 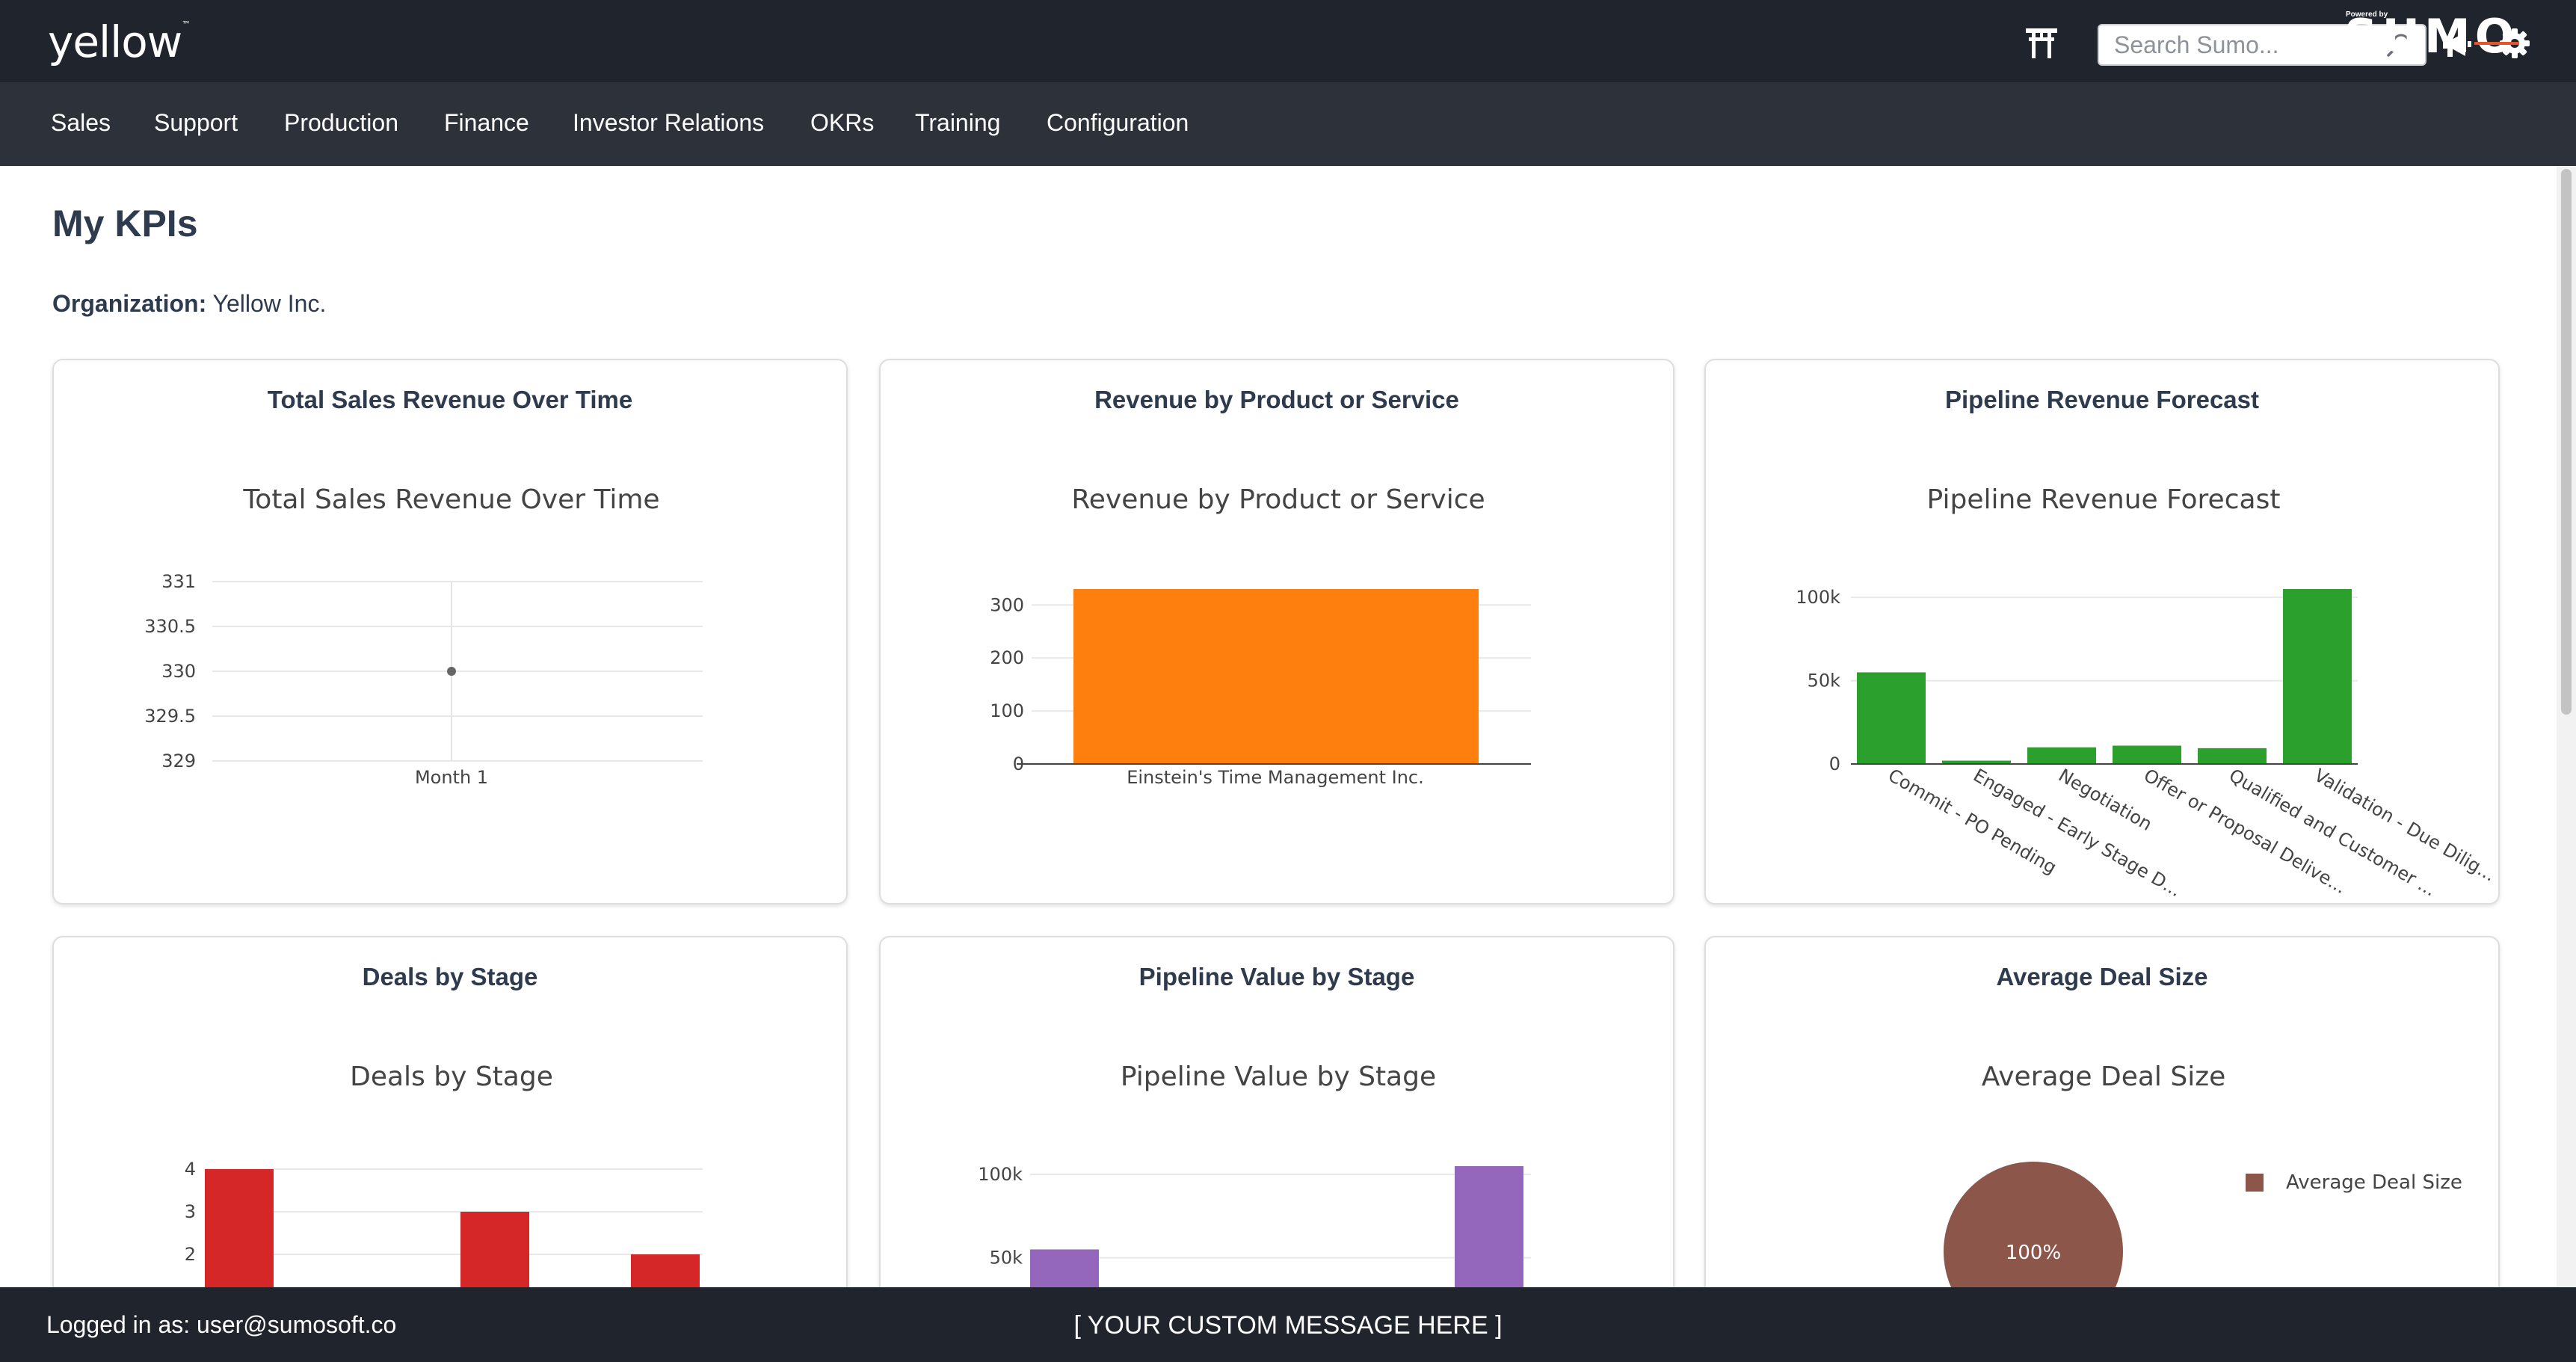 I want to click on chart-title: Revenue by Product or Service, so click(x=1278, y=499).